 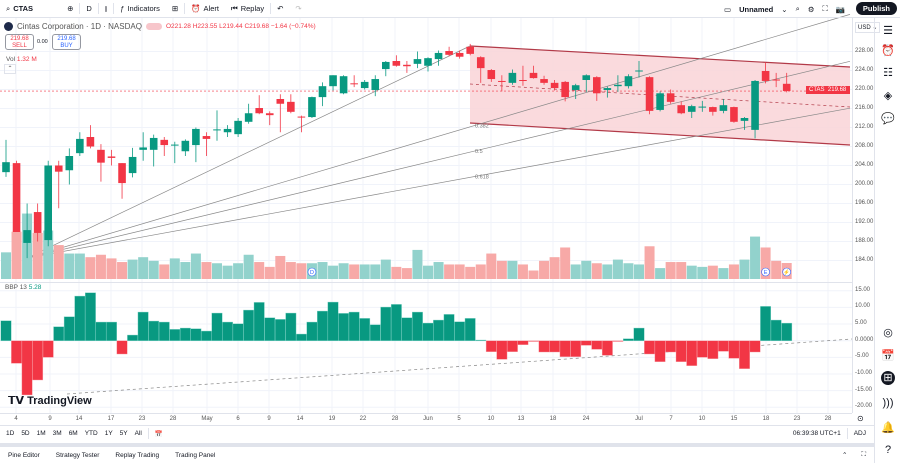 I want to click on last-price-label: CTAS 219.68, so click(x=828, y=90).